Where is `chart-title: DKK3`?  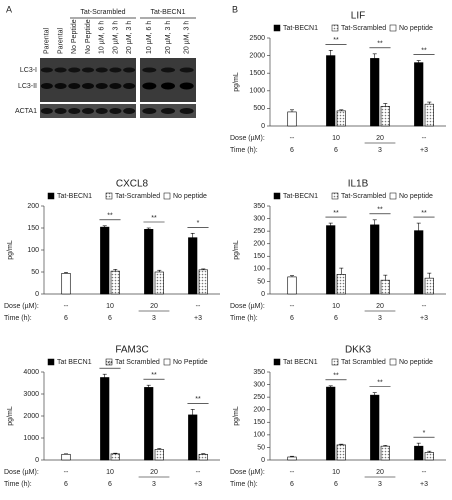 chart-title: DKK3 is located at coordinates (358, 350).